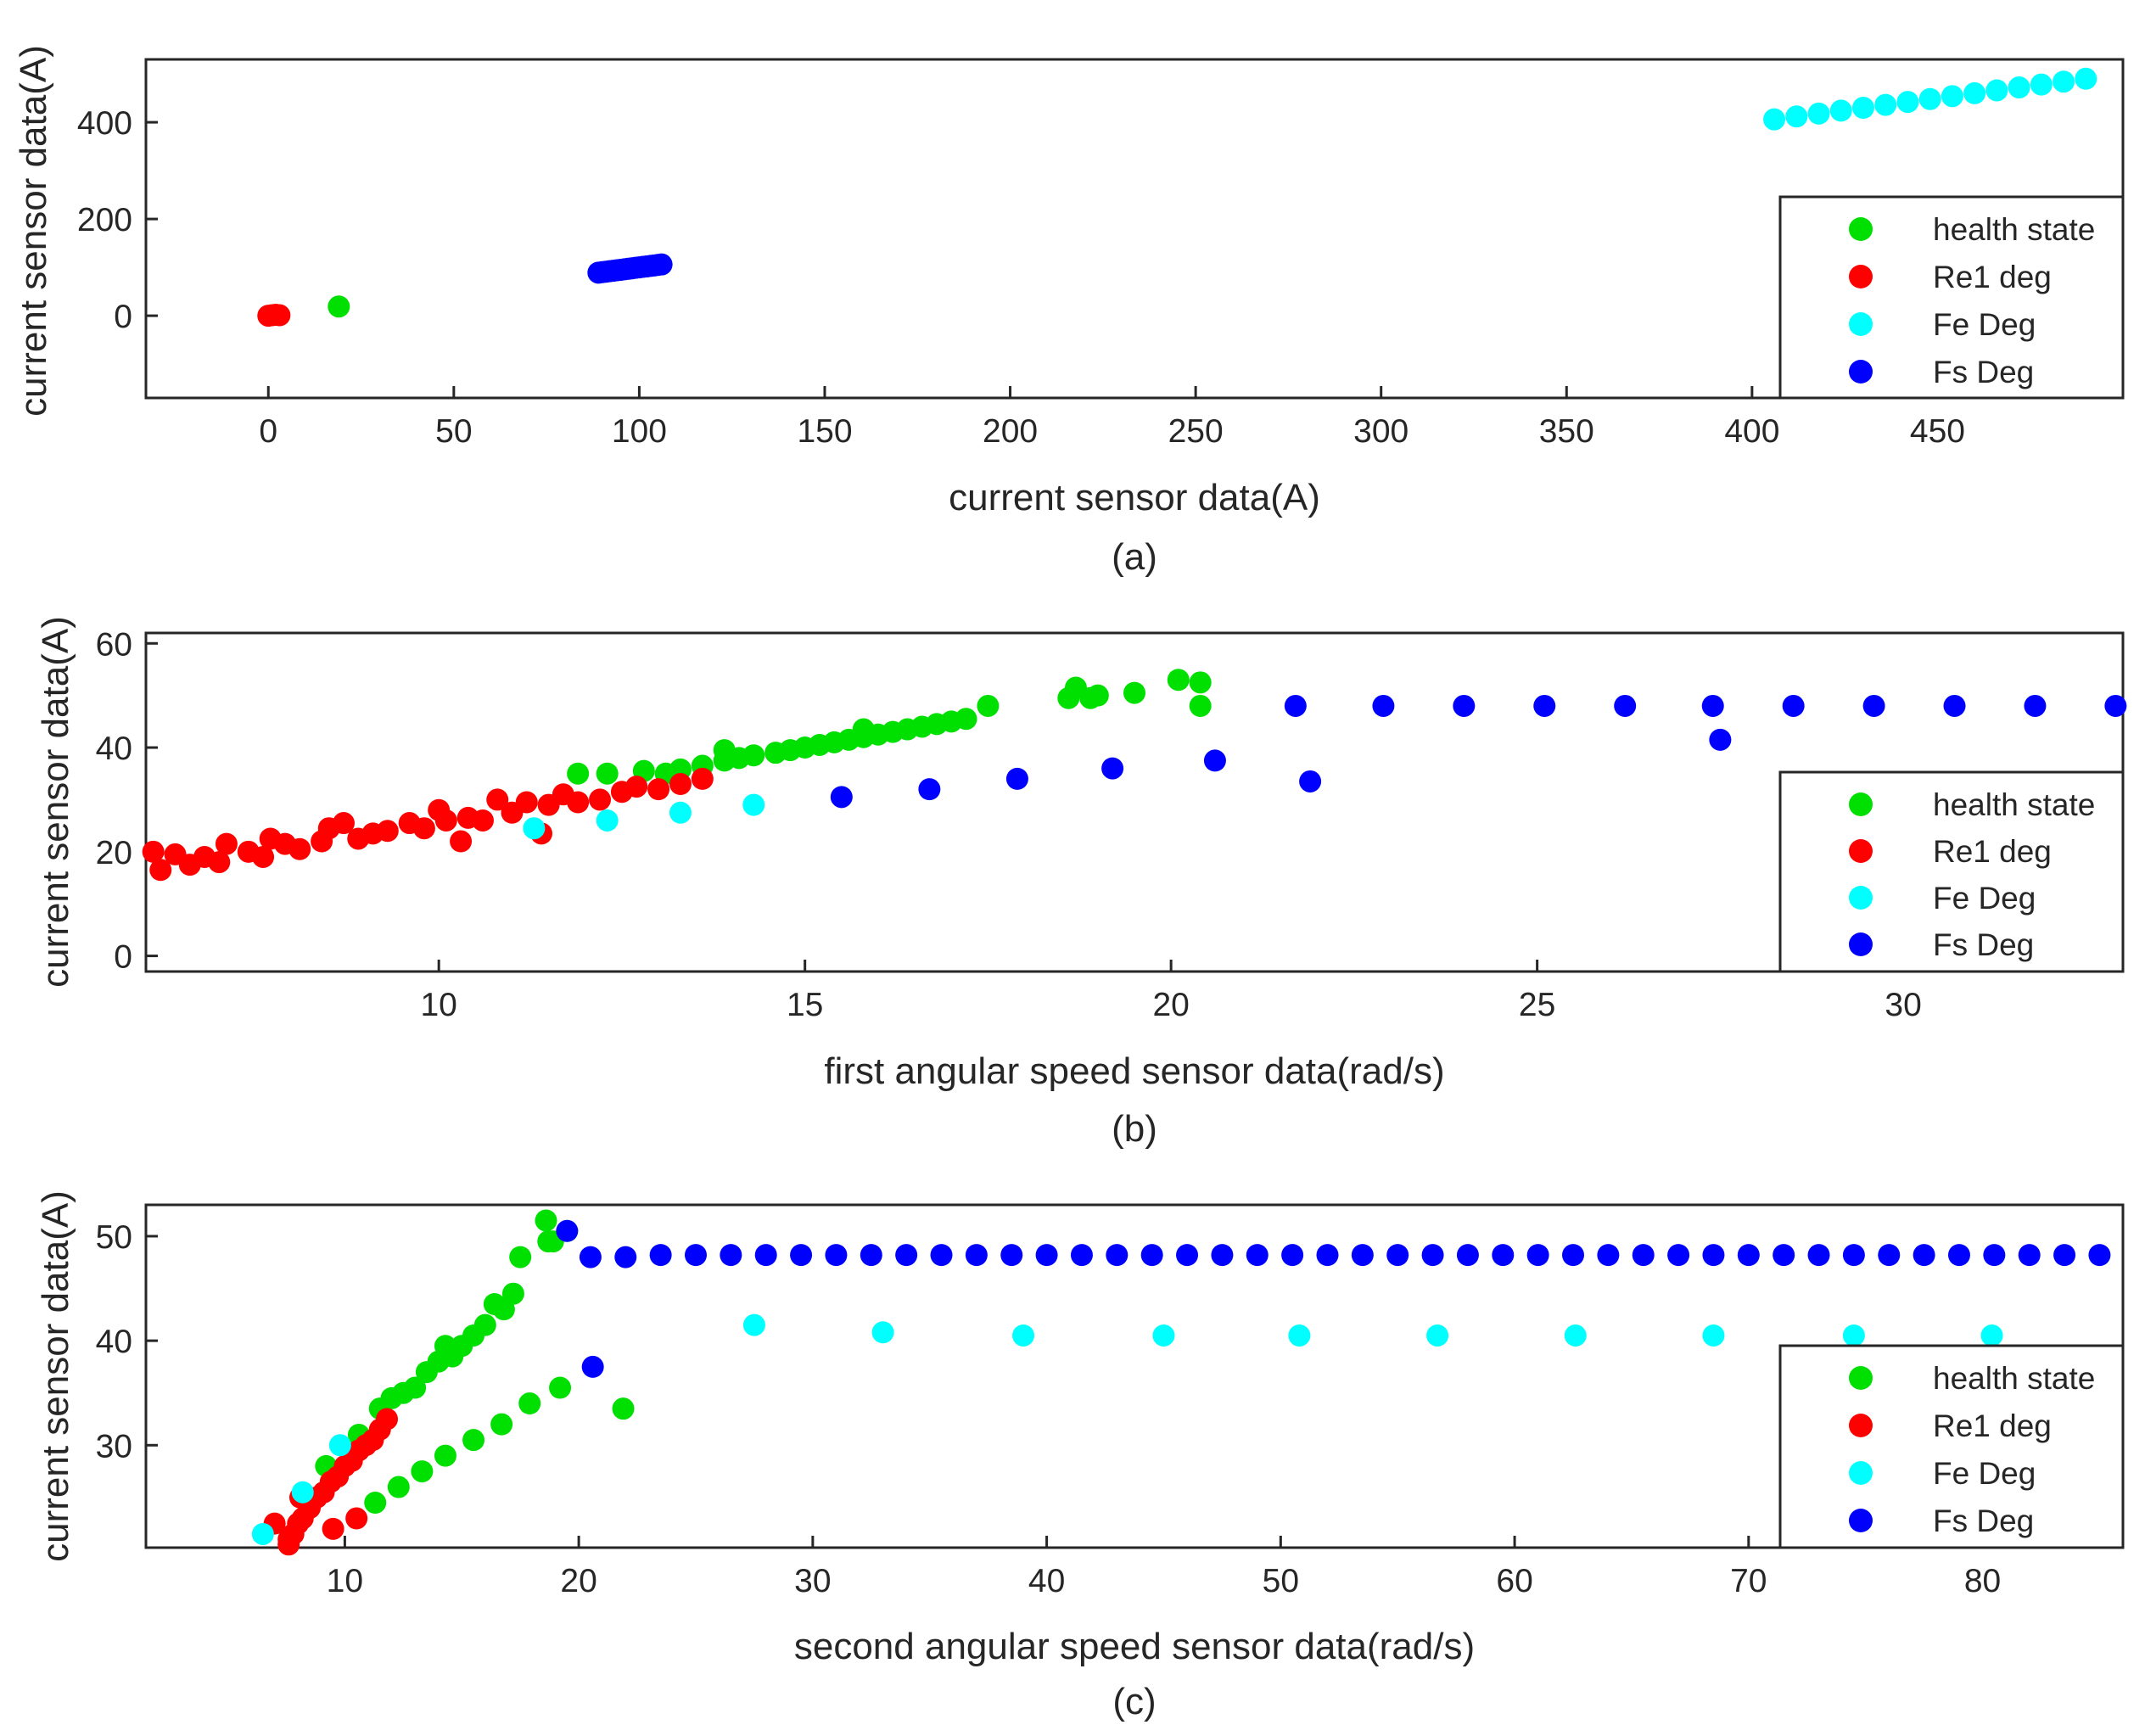 This screenshot has height=1736, width=2145. I want to click on legend-a-marker-fs, so click(1861, 372).